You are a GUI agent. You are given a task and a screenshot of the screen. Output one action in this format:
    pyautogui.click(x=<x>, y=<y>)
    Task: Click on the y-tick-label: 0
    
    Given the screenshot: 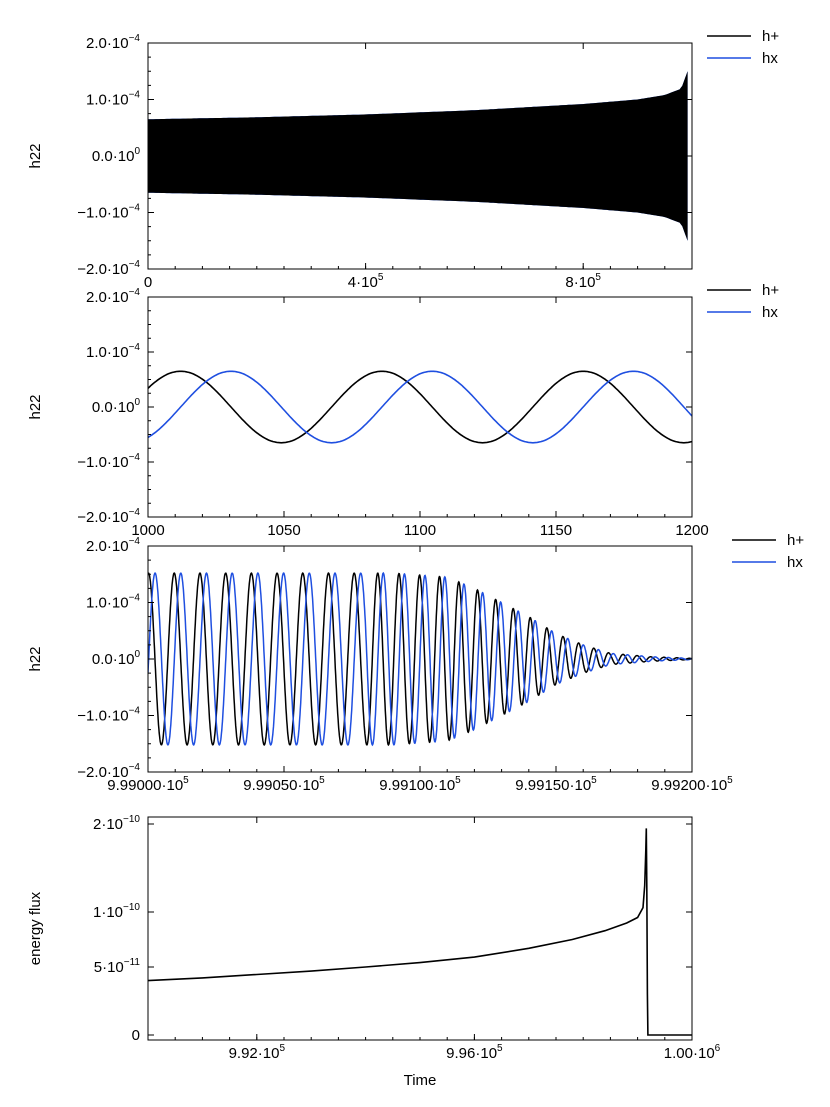 What is the action you would take?
    pyautogui.click(x=136, y=1035)
    